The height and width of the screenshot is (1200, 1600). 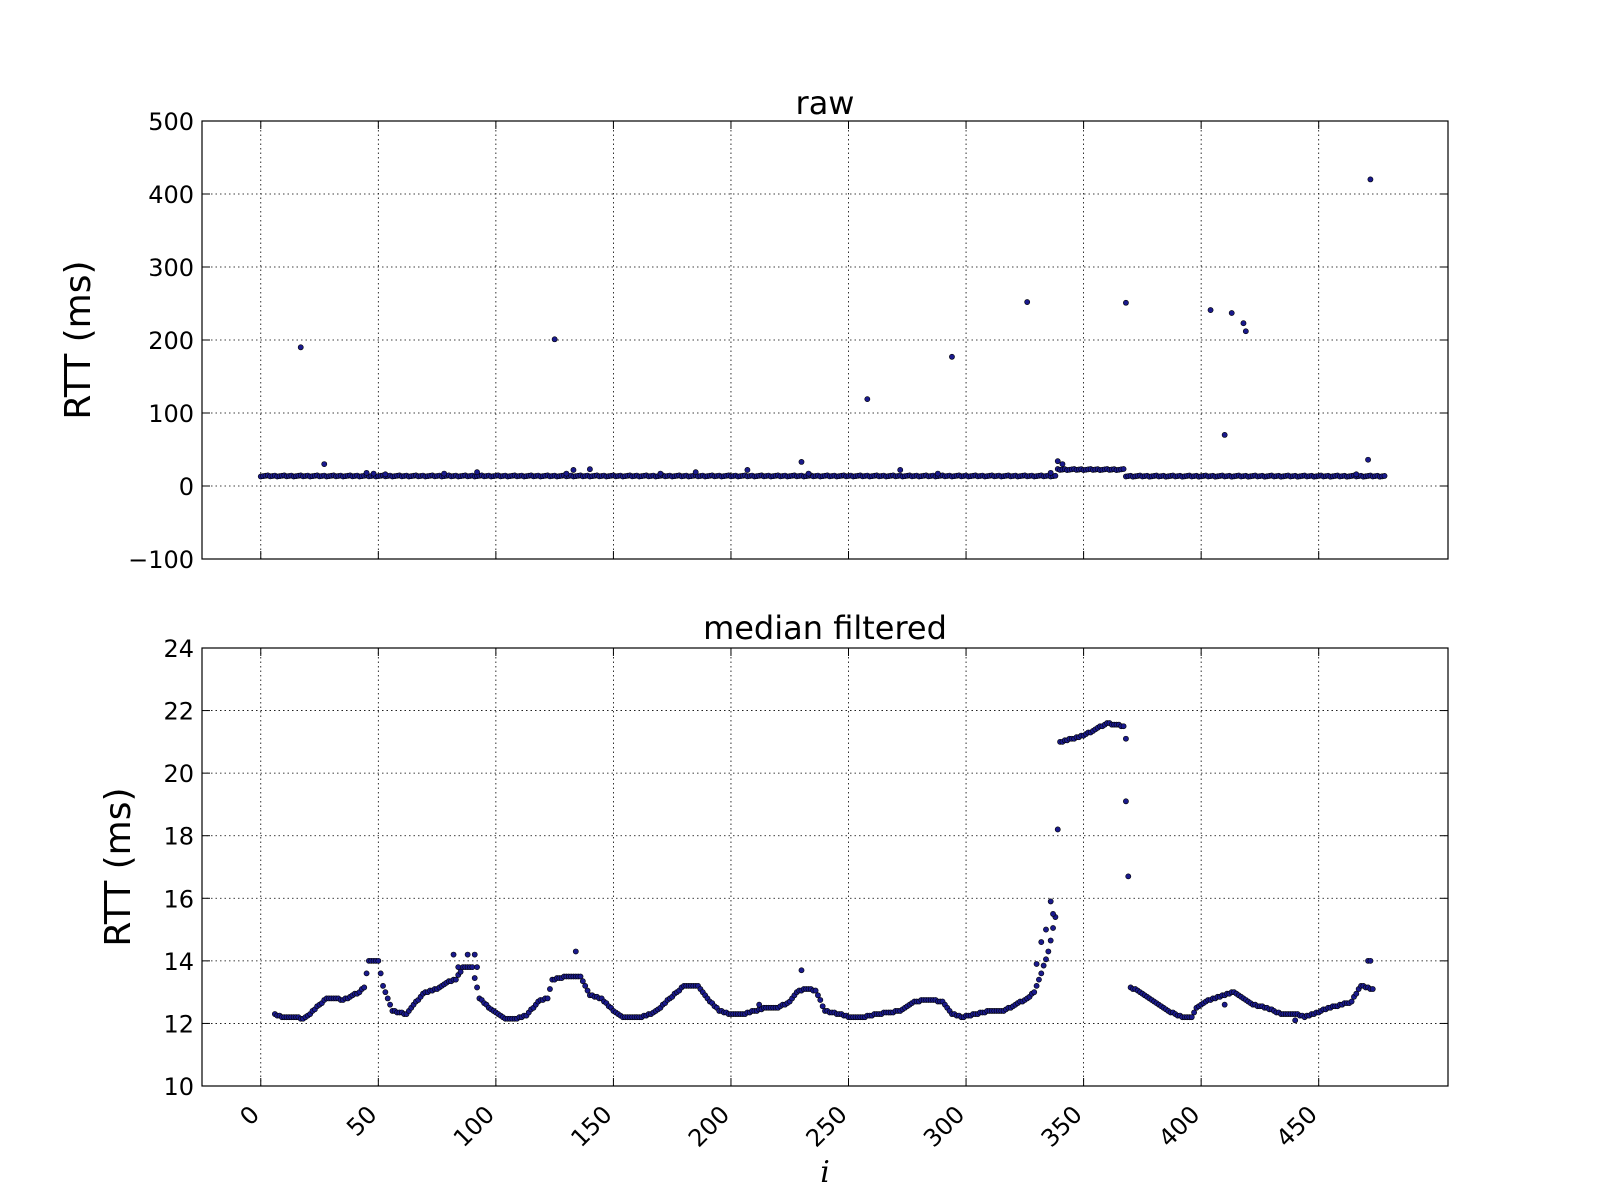 What do you see at coordinates (1297, 1126) in the screenshot?
I see `x-tick-label: 450` at bounding box center [1297, 1126].